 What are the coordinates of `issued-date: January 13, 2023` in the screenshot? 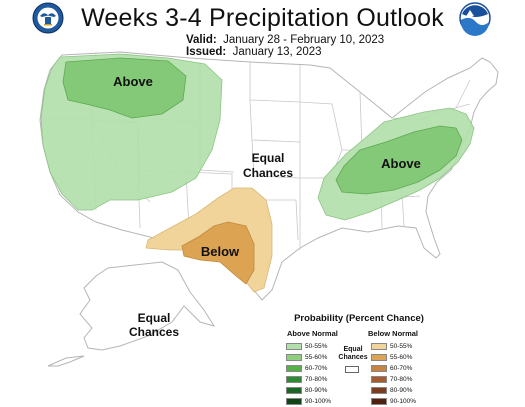 It's located at (277, 52).